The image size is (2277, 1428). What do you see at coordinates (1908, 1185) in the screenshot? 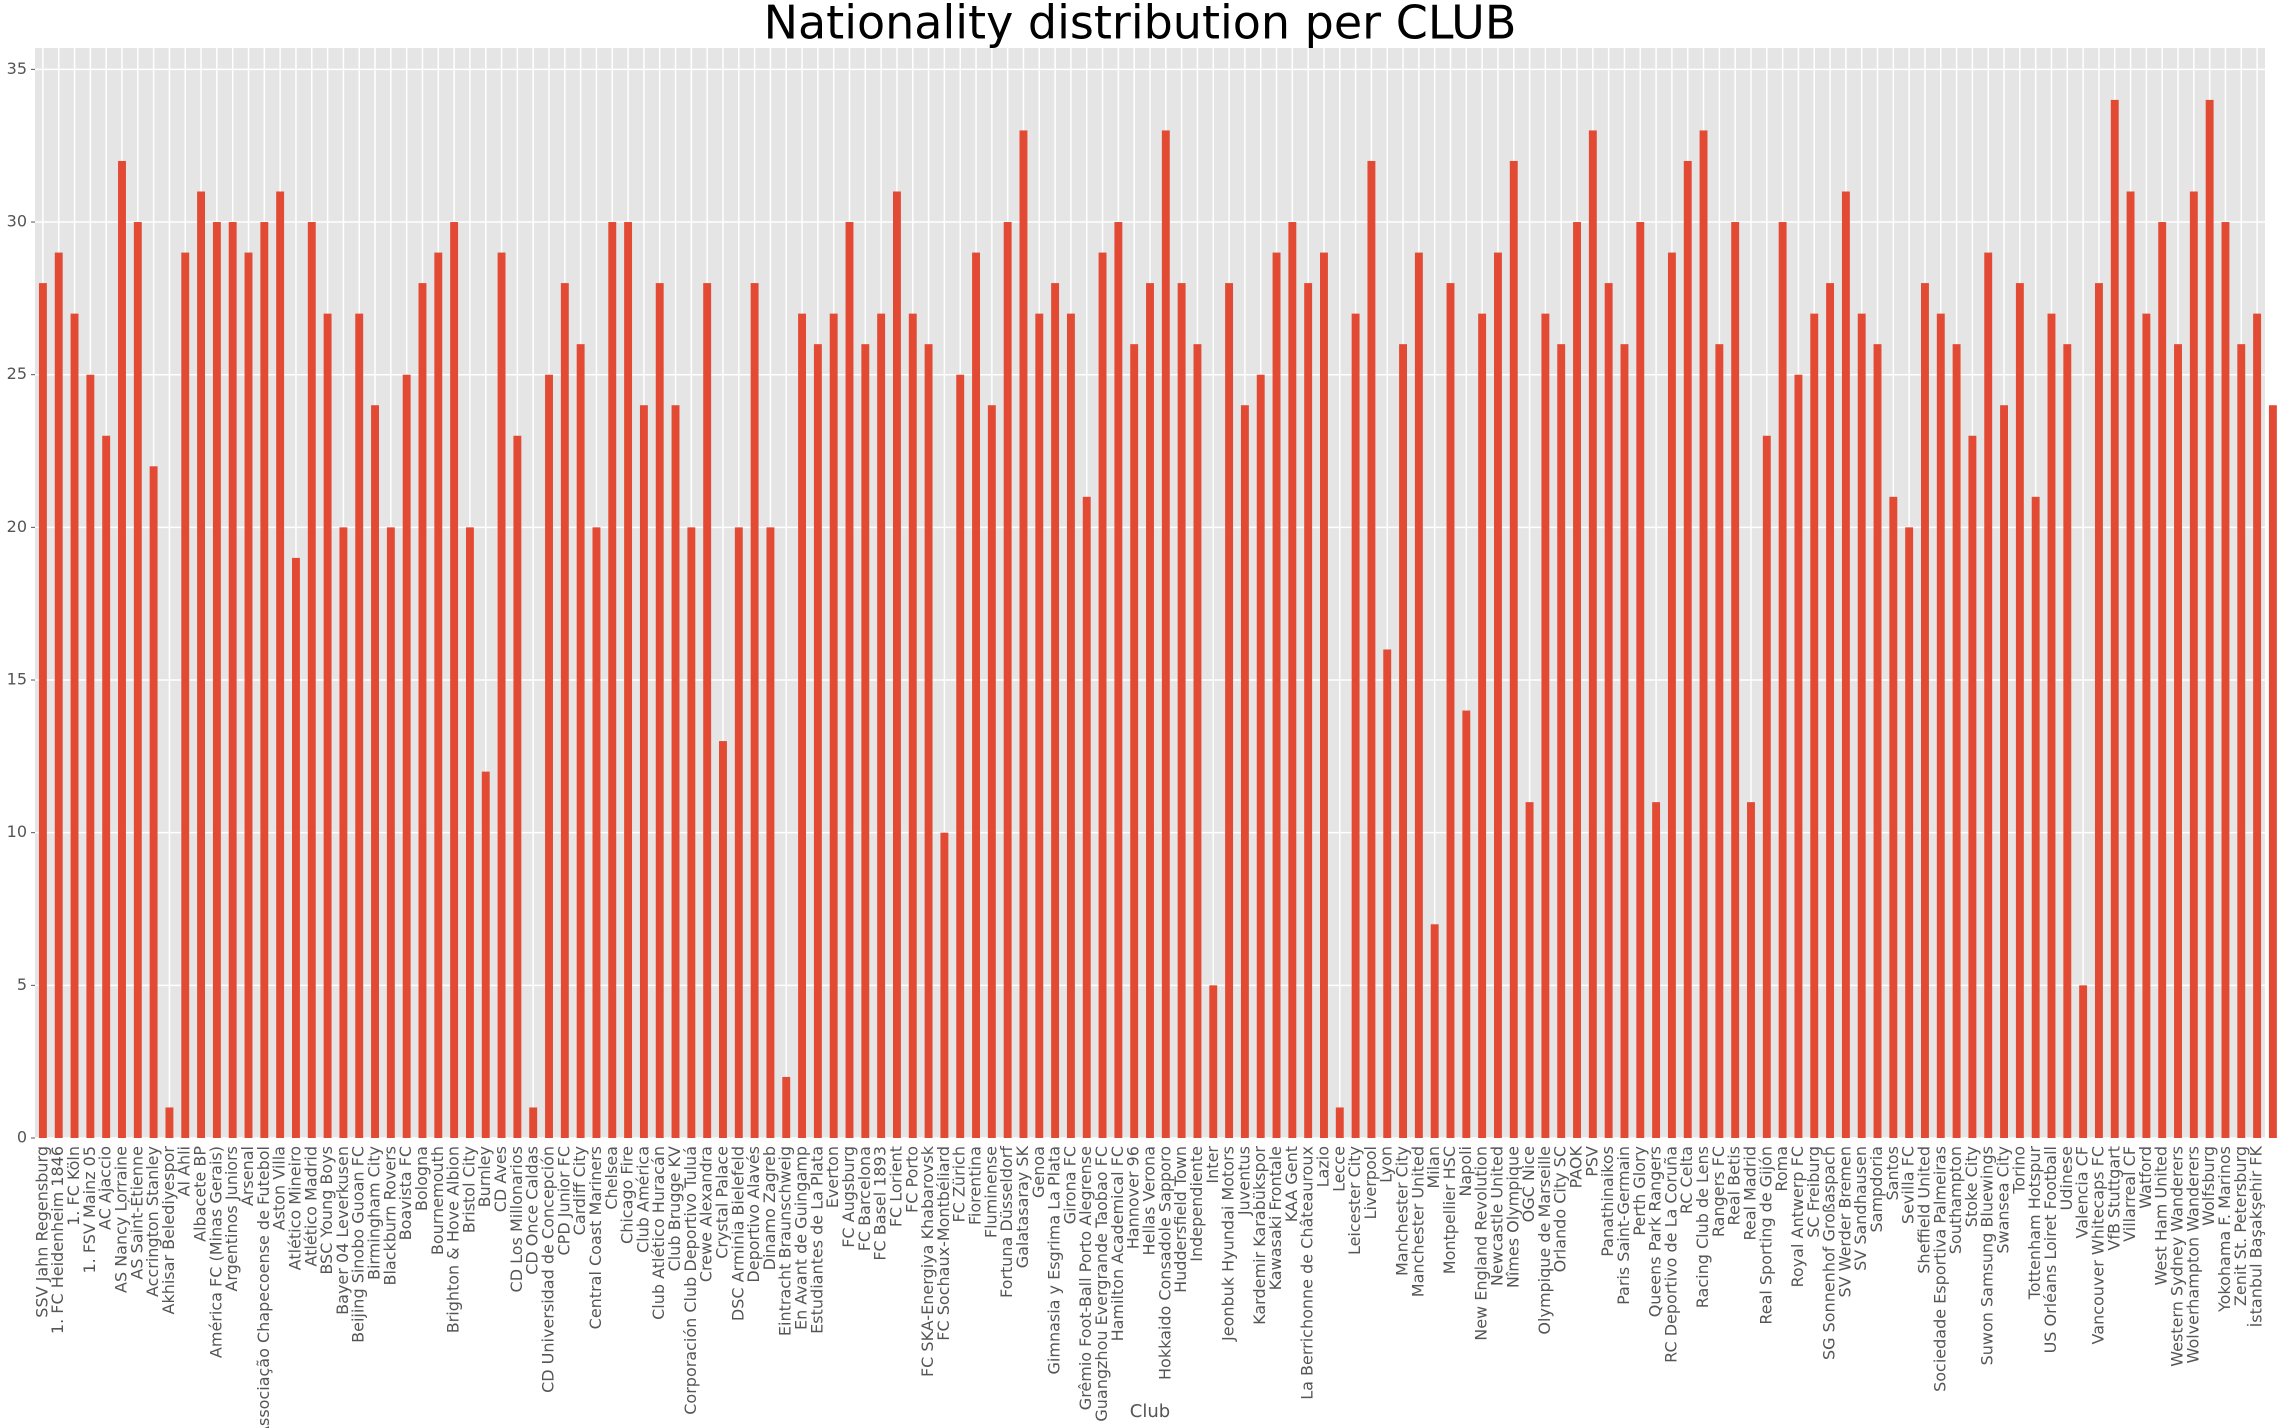
I see `x-tick-label: Sevilla FC` at bounding box center [1908, 1185].